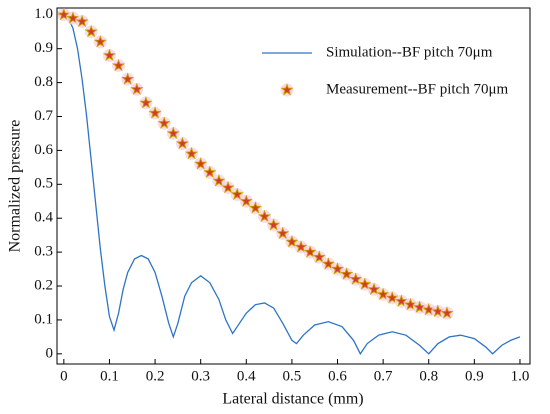 This screenshot has width=550, height=414. What do you see at coordinates (109, 376) in the screenshot?
I see `x-tick-label: 0.1` at bounding box center [109, 376].